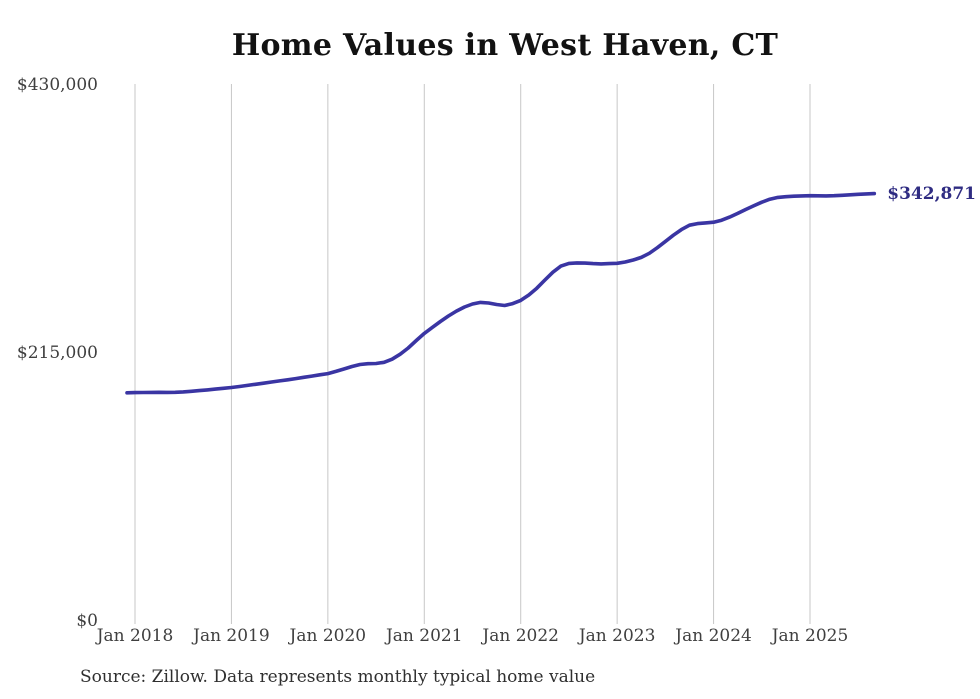  Describe the element at coordinates (57, 353) in the screenshot. I see `y-axis-tick-label: $215,000` at that location.